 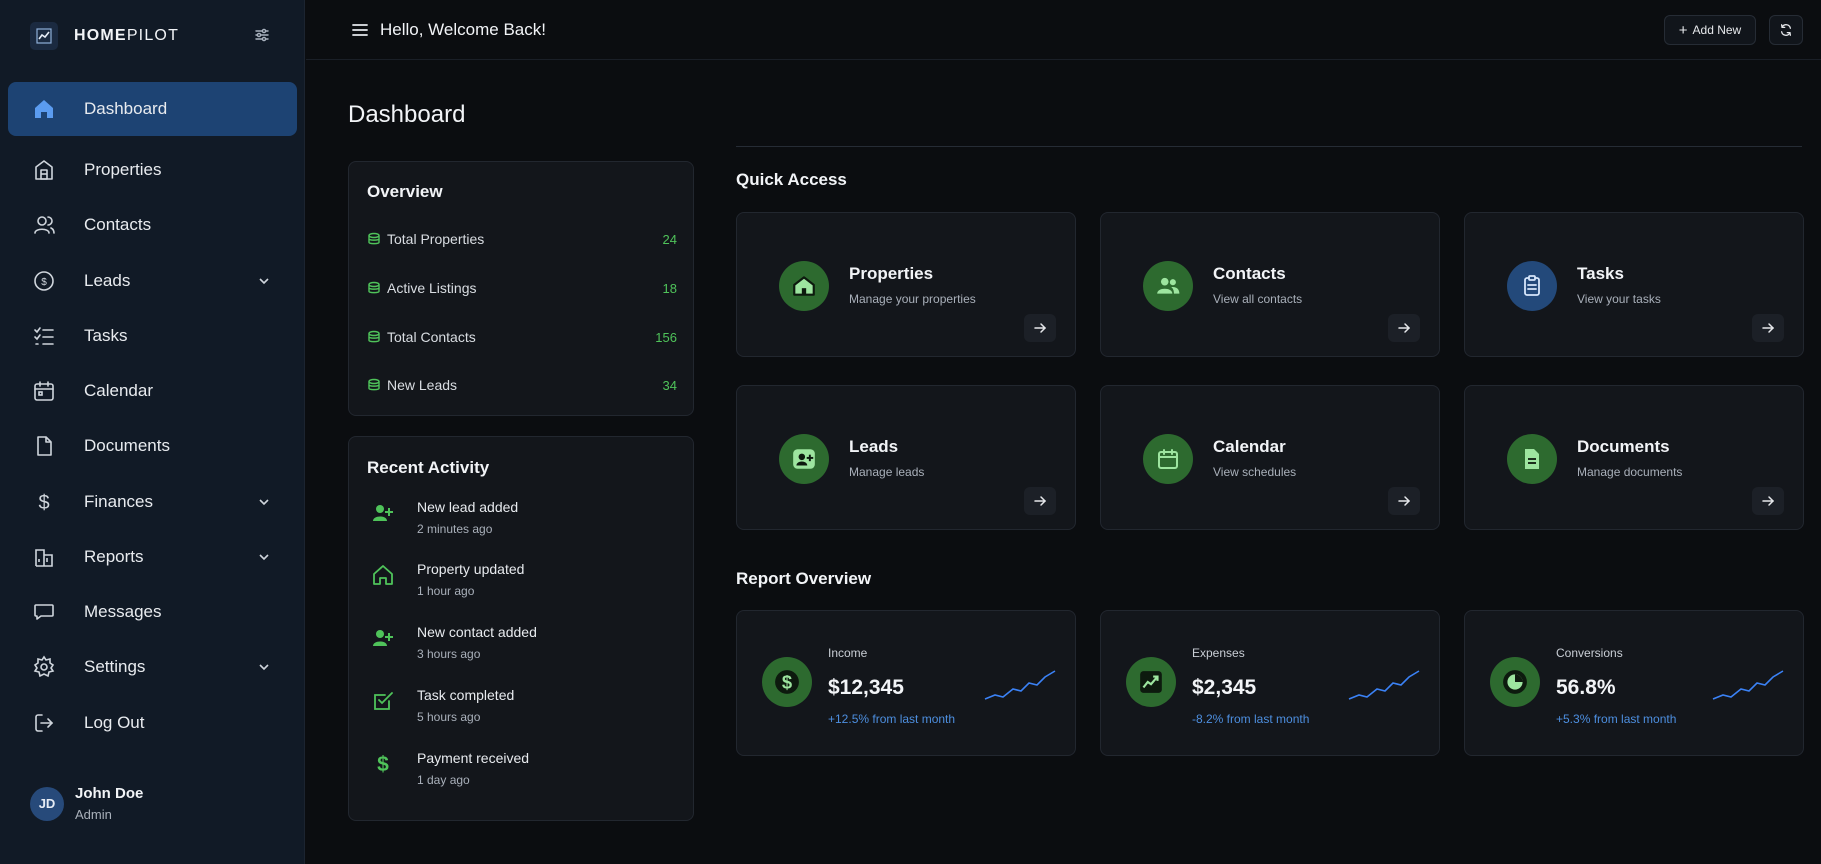 I want to click on document-icon, so click(x=1532, y=459).